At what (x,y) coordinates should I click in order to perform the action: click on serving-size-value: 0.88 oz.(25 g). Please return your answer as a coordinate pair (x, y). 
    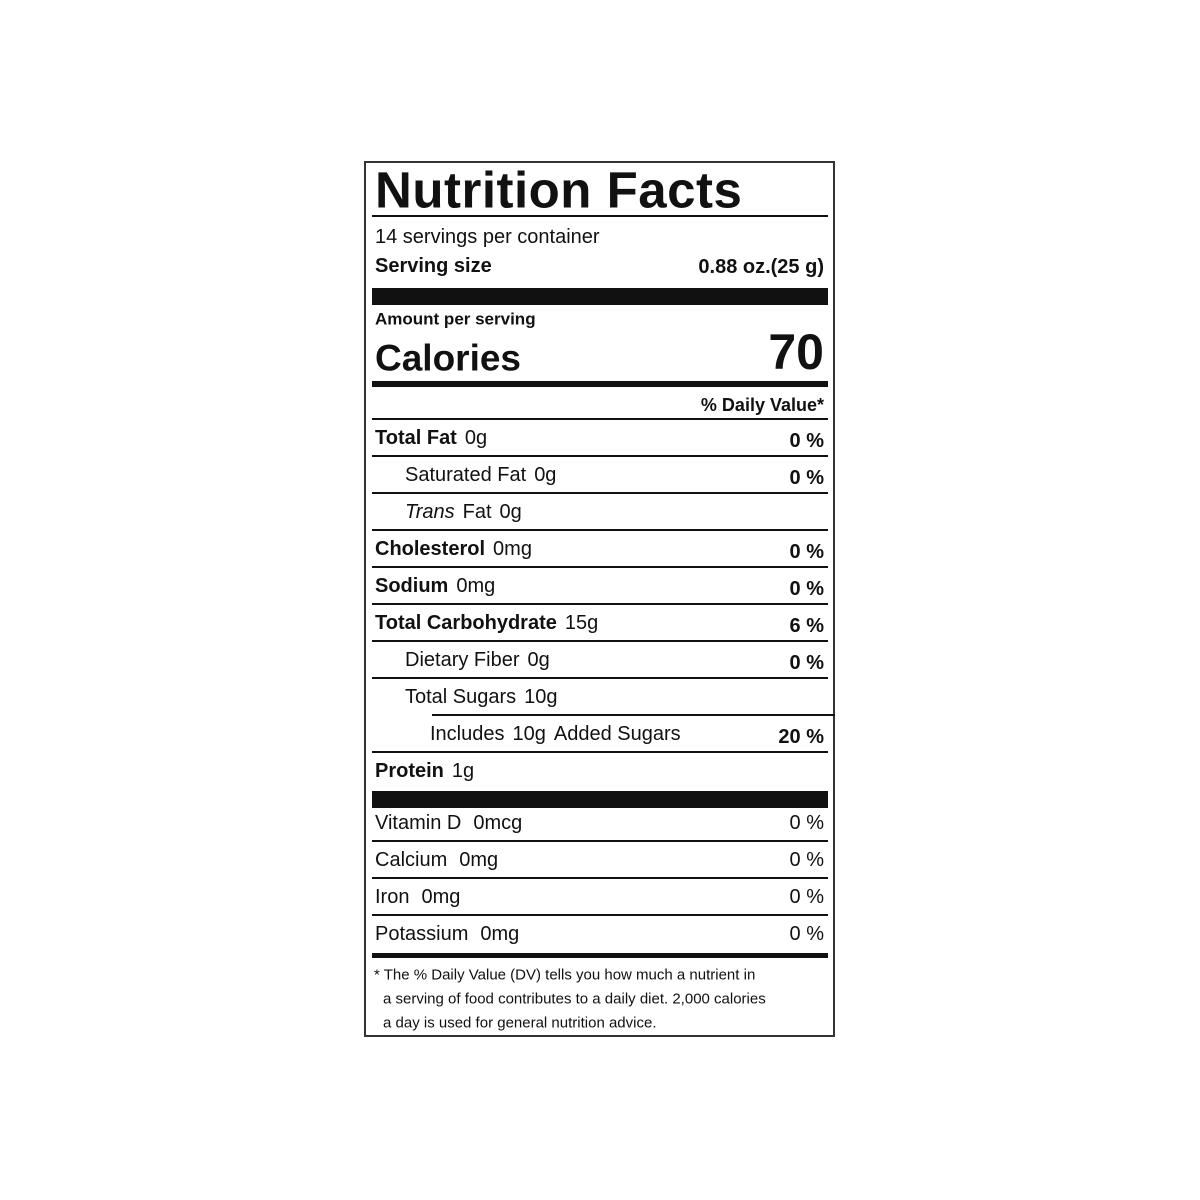
    Looking at the image, I should click on (761, 267).